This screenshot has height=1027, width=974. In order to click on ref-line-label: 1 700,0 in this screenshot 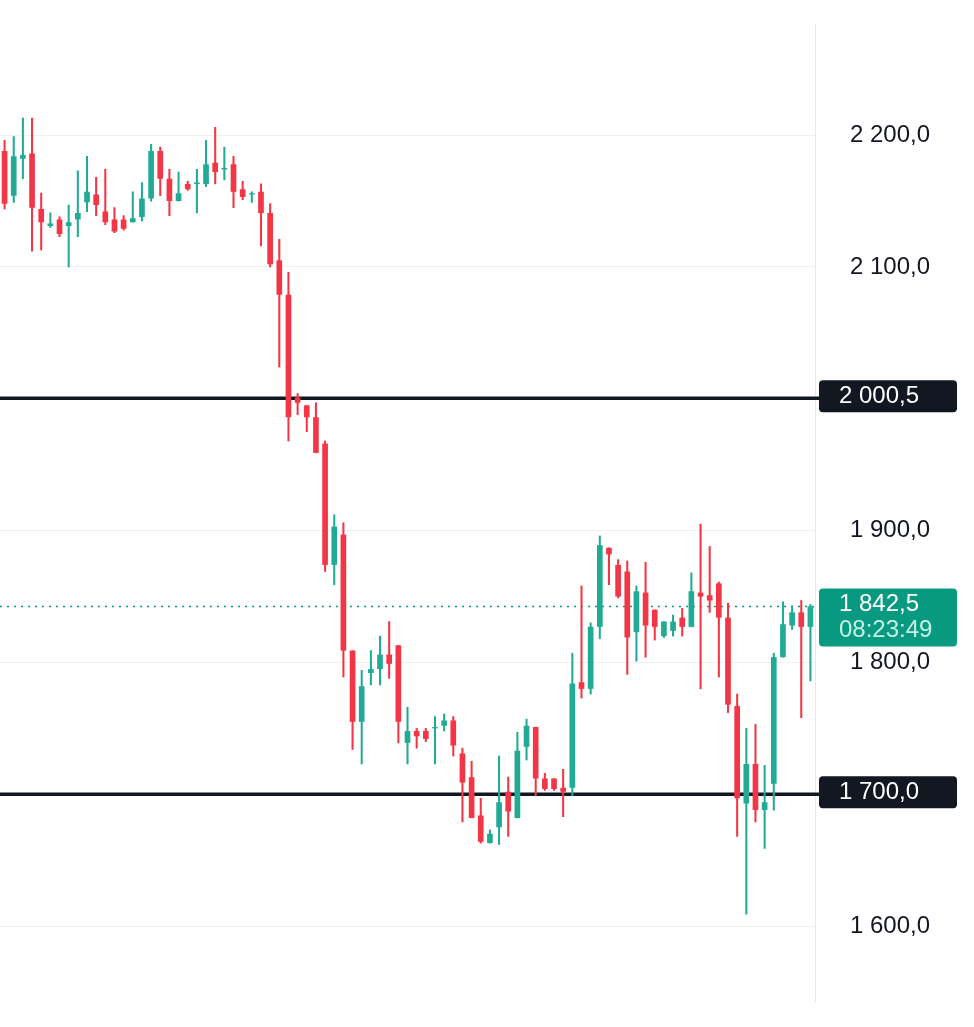, I will do `click(879, 790)`.